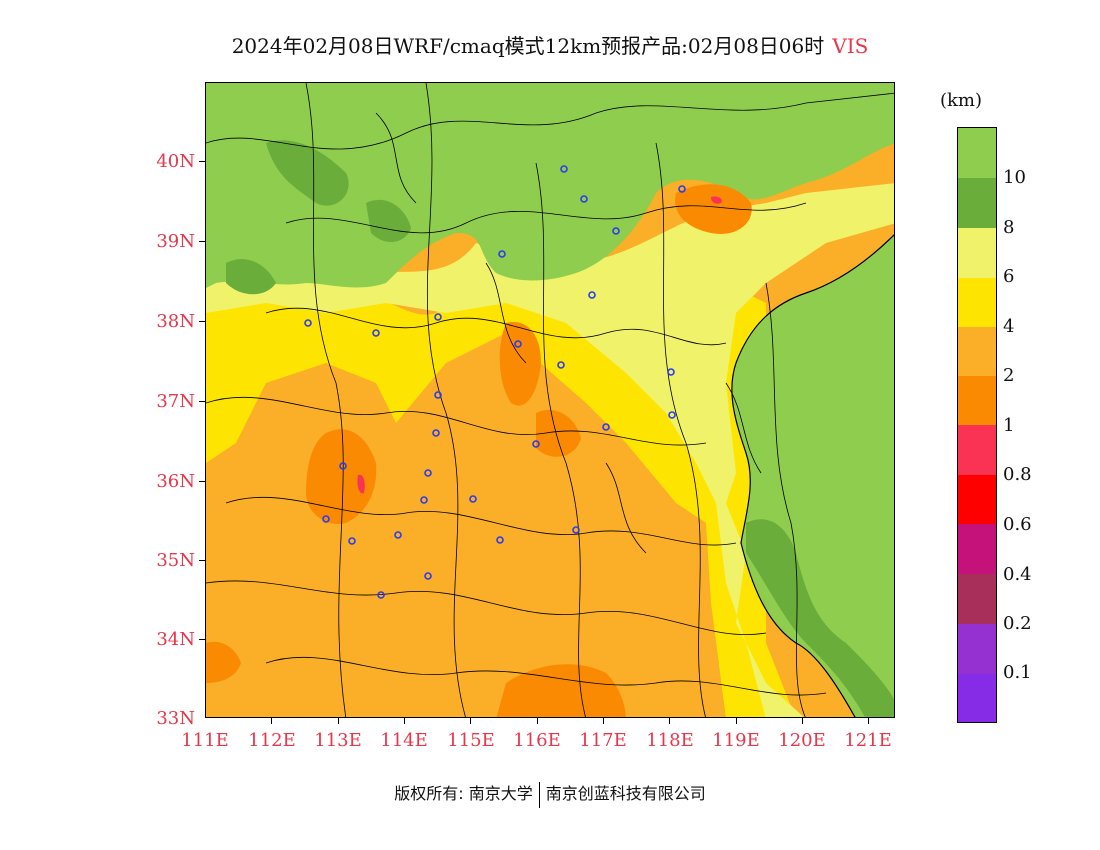 Image resolution: width=1100 pixels, height=850 pixels. Describe the element at coordinates (175, 241) in the screenshot. I see `lat-label-39n: 39N` at that location.